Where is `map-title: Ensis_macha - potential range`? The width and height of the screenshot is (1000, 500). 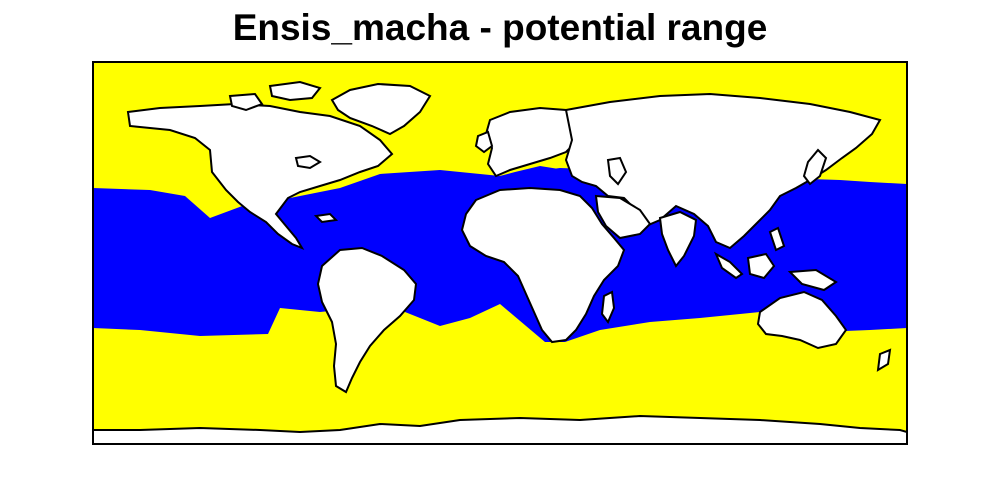
map-title: Ensis_macha - potential range is located at coordinates (500, 27).